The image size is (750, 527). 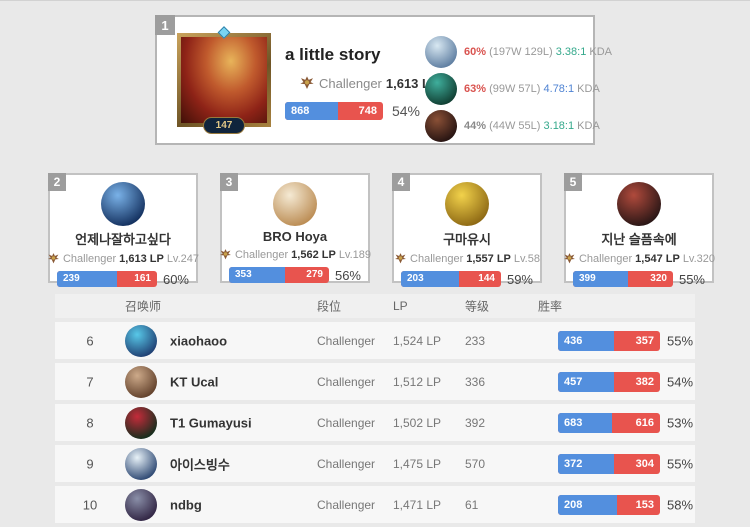 What do you see at coordinates (417, 463) in the screenshot?
I see `lp-value: 1,475 LP` at bounding box center [417, 463].